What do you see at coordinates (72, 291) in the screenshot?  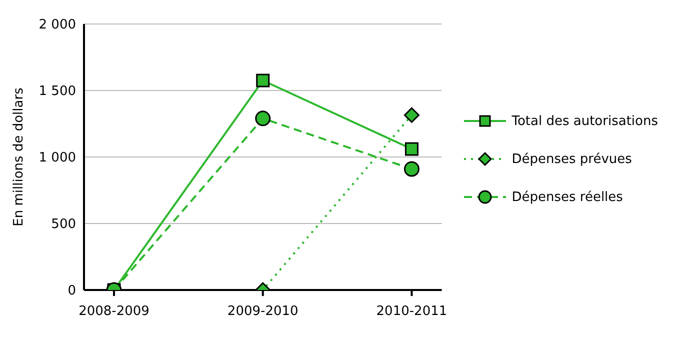 I see `y-tick-label: 0` at bounding box center [72, 291].